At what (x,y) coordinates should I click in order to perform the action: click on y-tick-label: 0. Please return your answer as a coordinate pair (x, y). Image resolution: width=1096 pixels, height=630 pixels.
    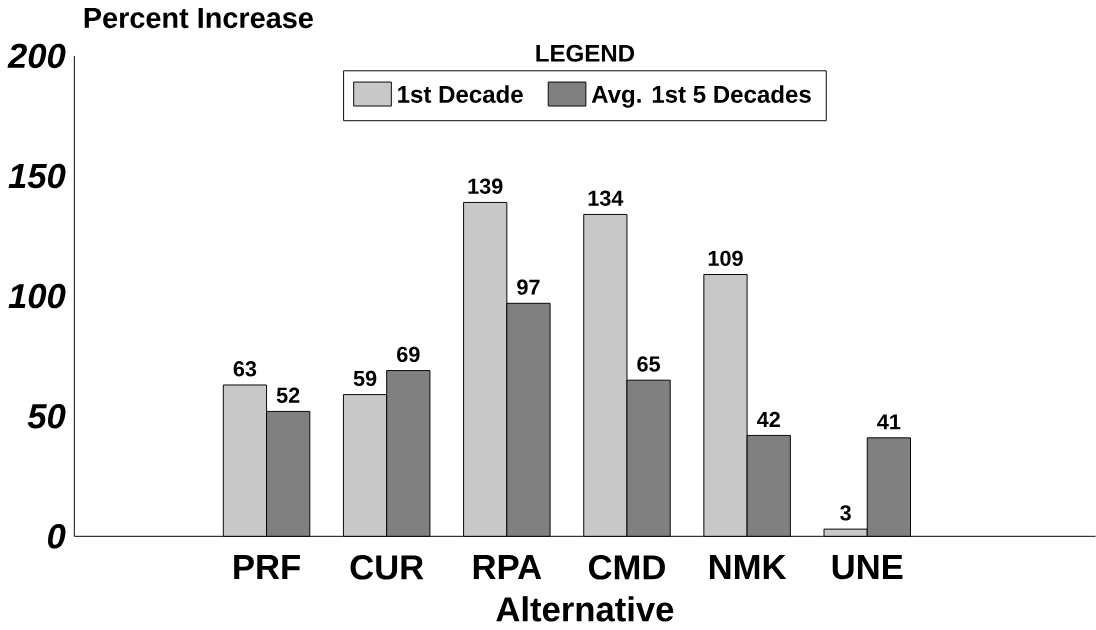
    Looking at the image, I should click on (56, 536).